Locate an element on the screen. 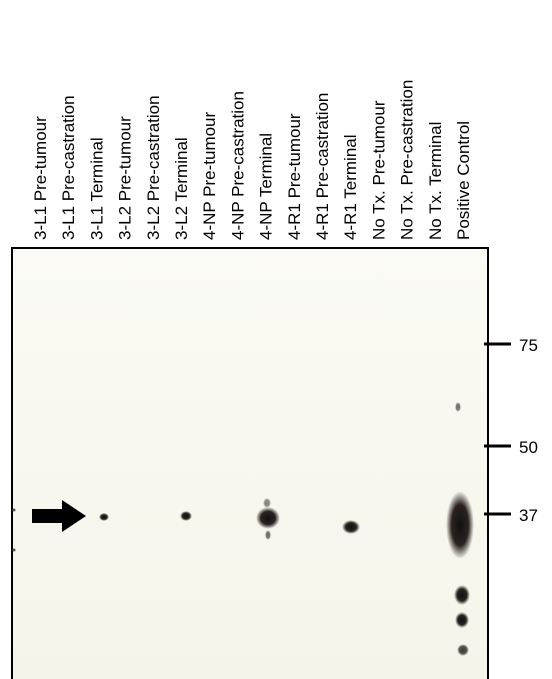  lane-label: 4-NP Pre-castration is located at coordinates (237, 165).